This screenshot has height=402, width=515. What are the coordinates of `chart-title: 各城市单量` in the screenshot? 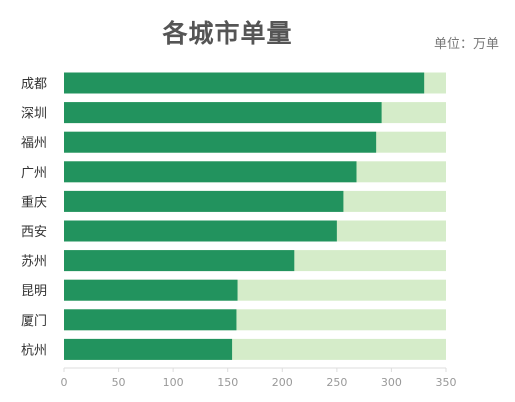 It's located at (227, 33).